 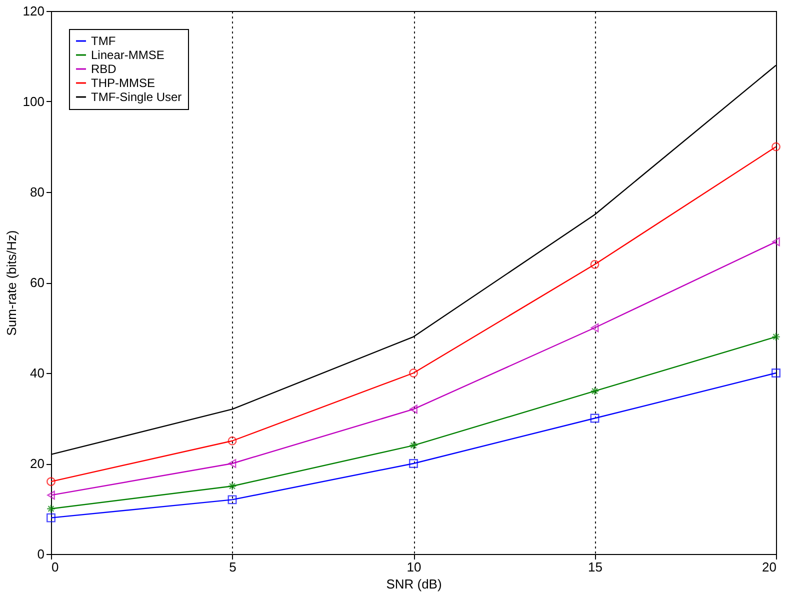 I want to click on x-tick-label: 10, so click(x=414, y=567).